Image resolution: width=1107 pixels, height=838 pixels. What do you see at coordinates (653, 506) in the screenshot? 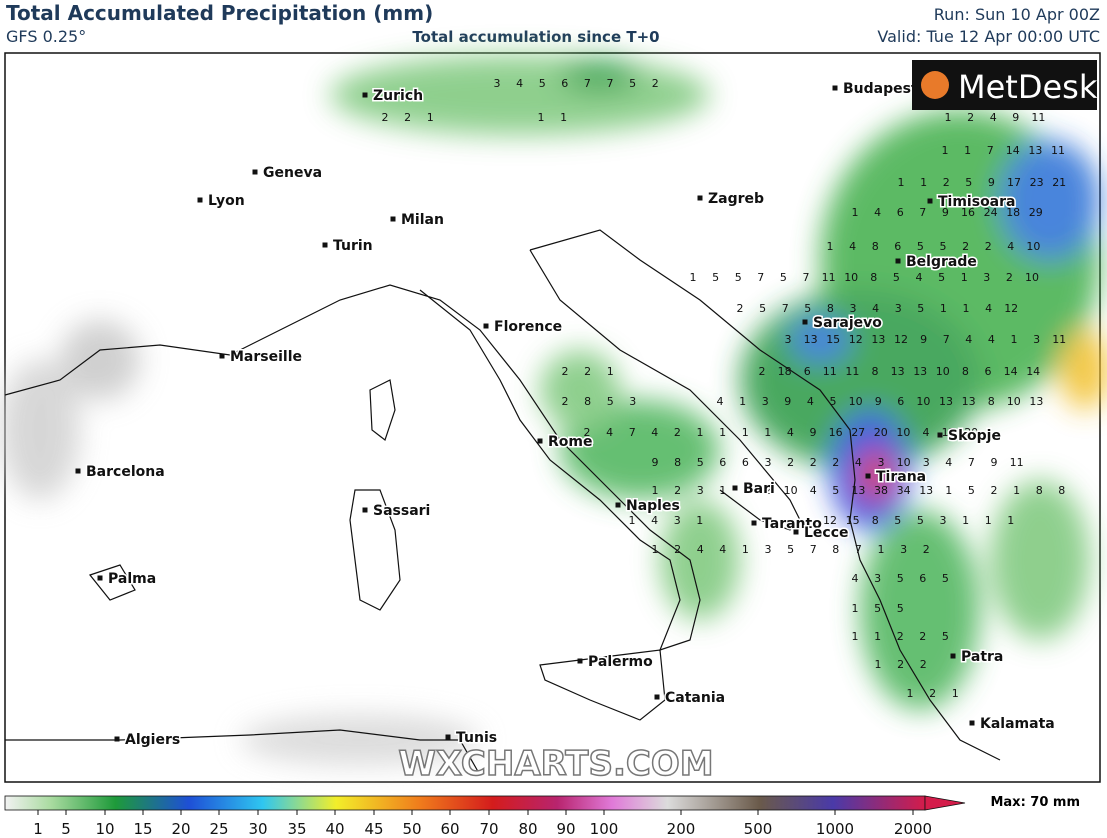
I see `city-label: Naples` at bounding box center [653, 506].